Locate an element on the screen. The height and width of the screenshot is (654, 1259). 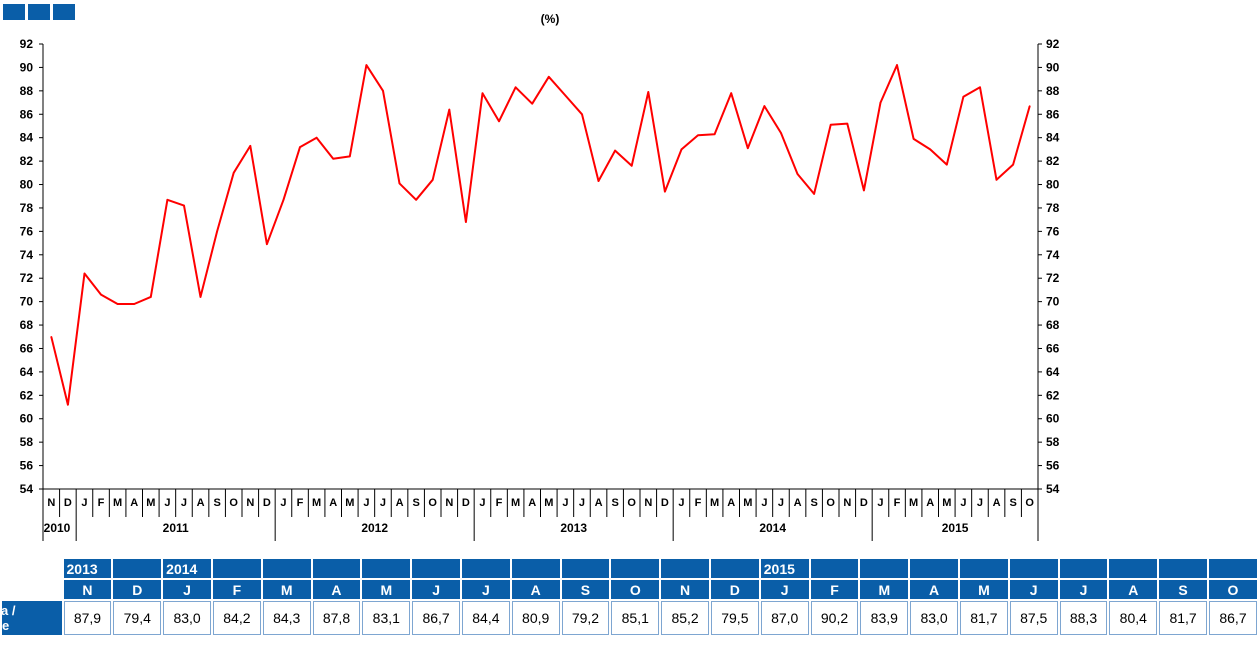
y-tick-label-right: 76 is located at coordinates (1053, 231).